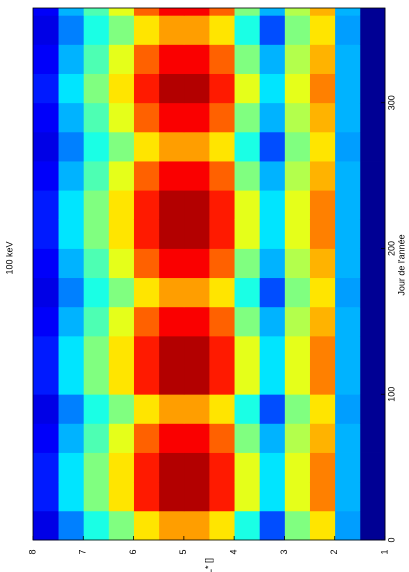 The height and width of the screenshot is (572, 409). I want to click on x-axis-label: Jour de l'année, so click(401, 264).